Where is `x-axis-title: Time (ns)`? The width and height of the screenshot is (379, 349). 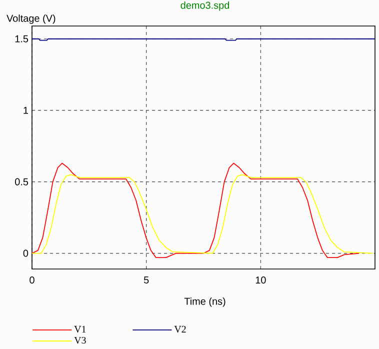
x-axis-title: Time (ns) is located at coordinates (205, 302).